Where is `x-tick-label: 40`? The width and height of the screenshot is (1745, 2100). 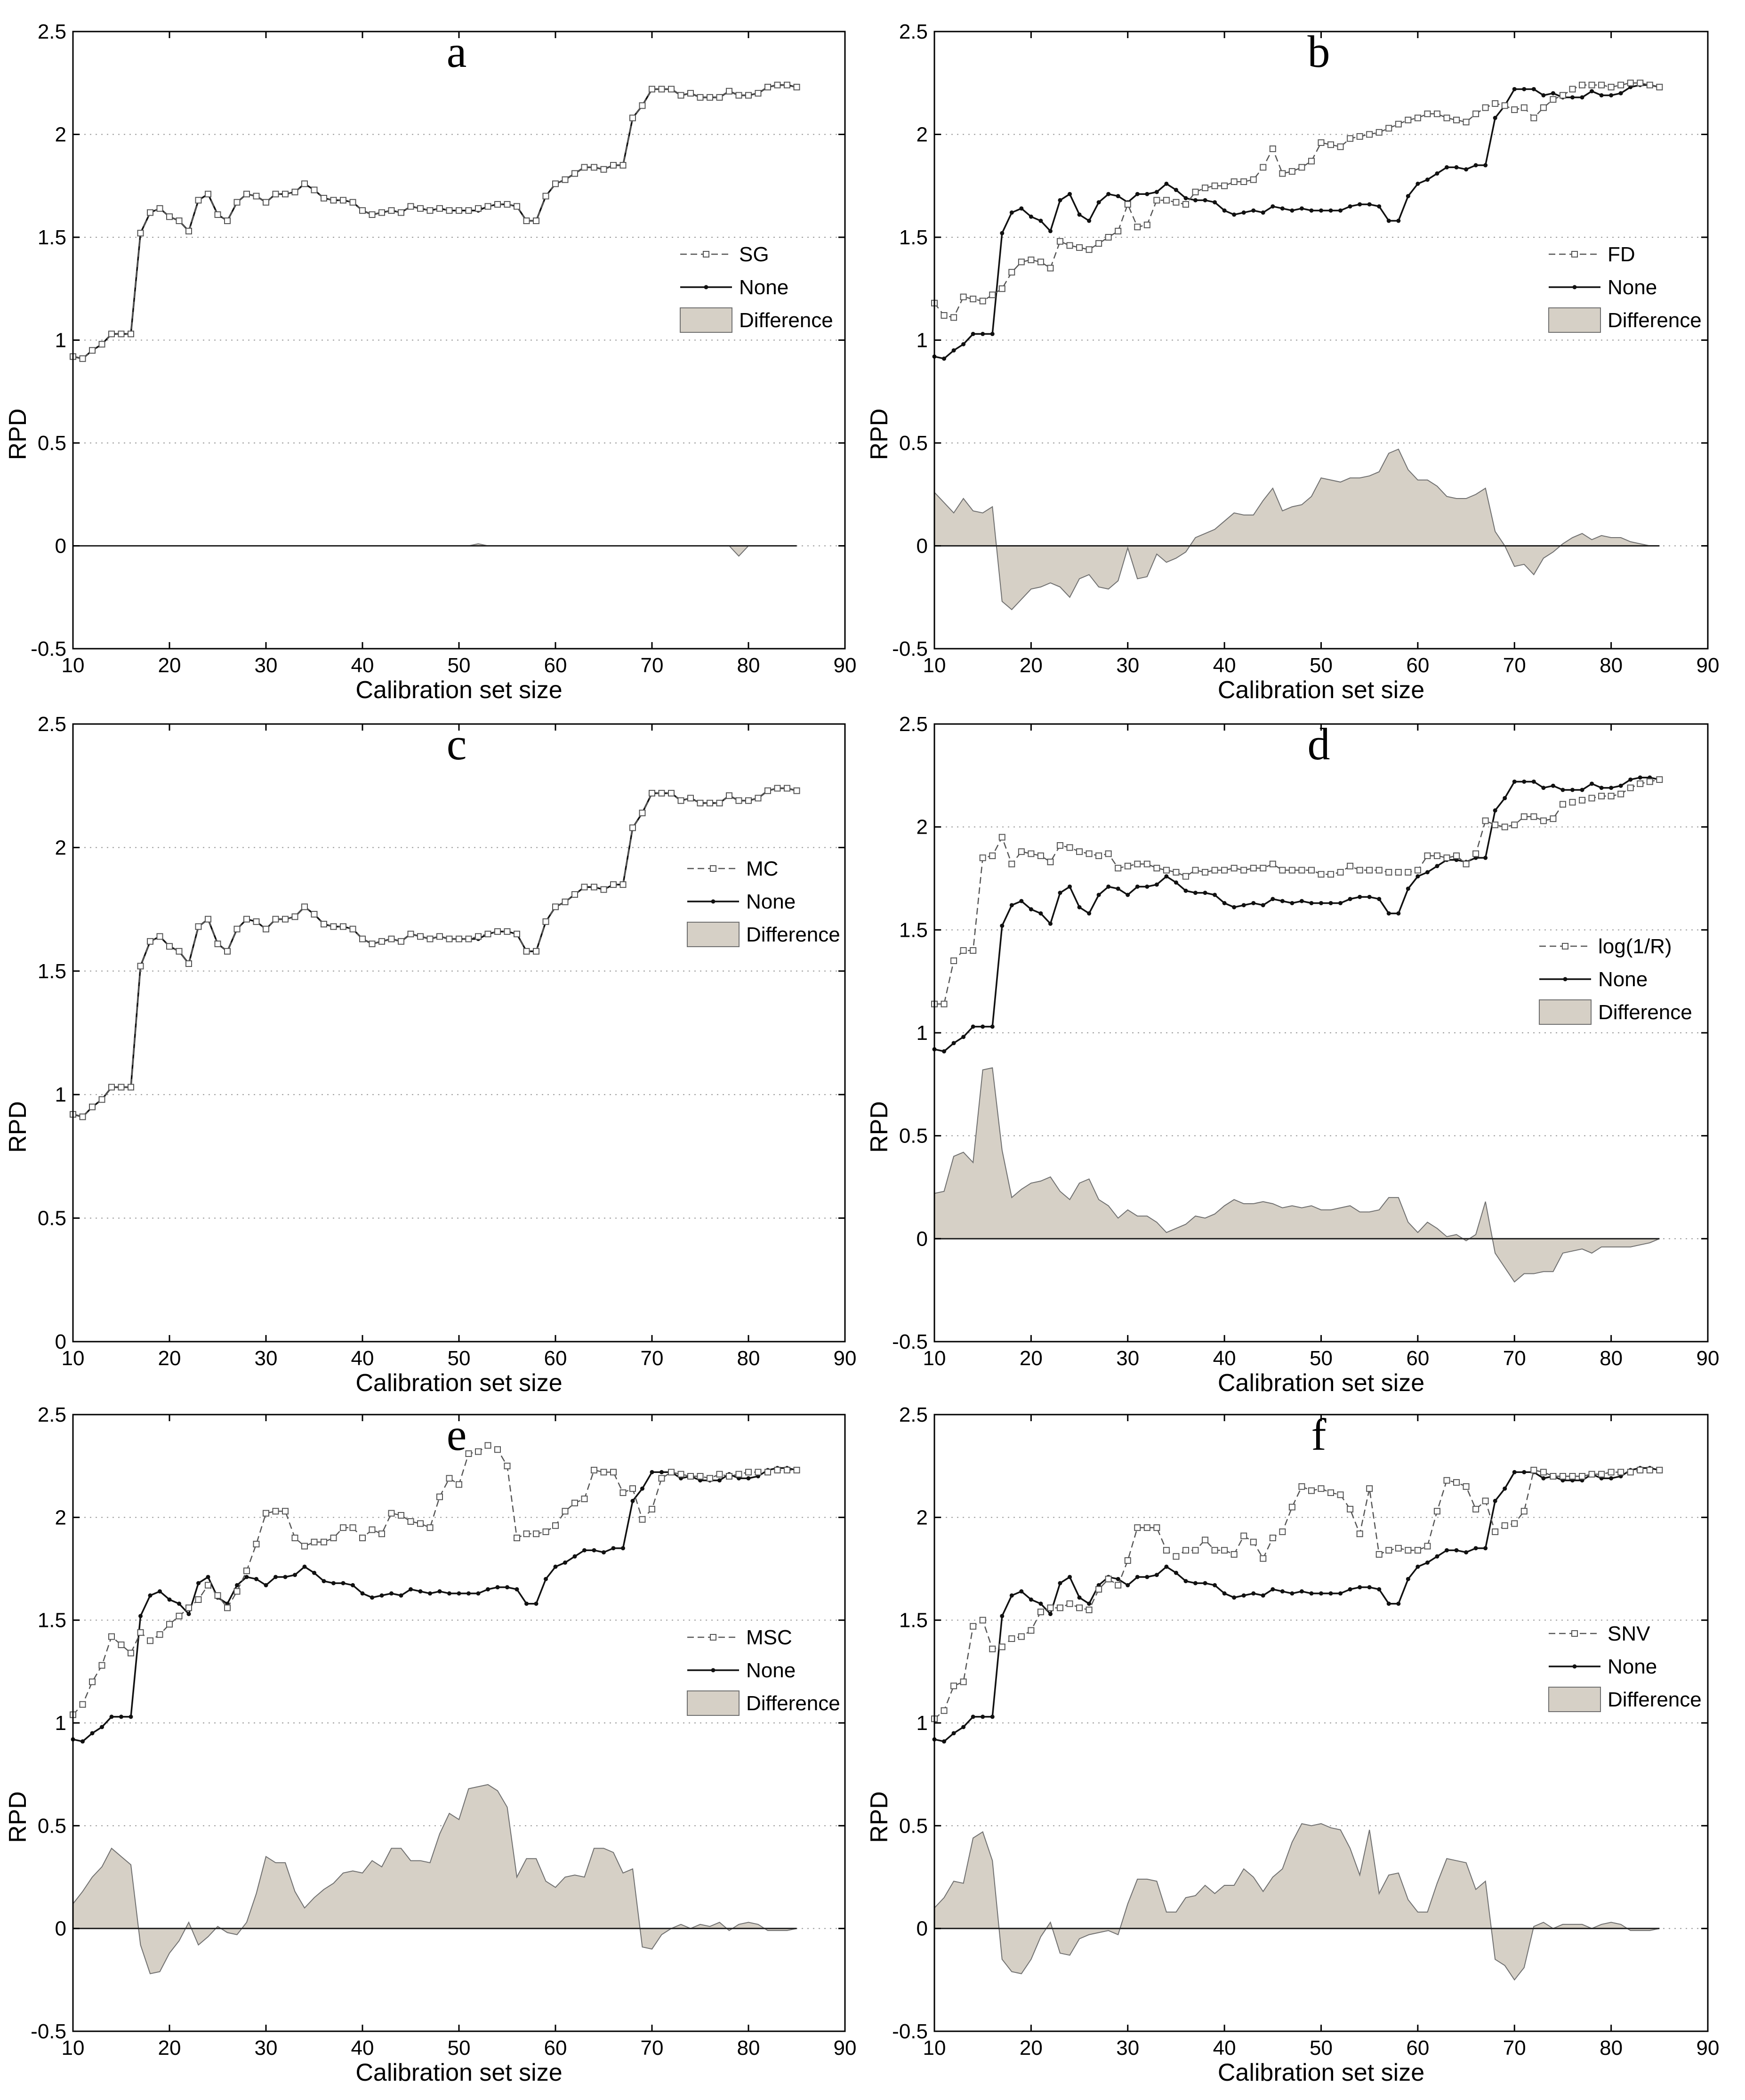 x-tick-label: 40 is located at coordinates (363, 665).